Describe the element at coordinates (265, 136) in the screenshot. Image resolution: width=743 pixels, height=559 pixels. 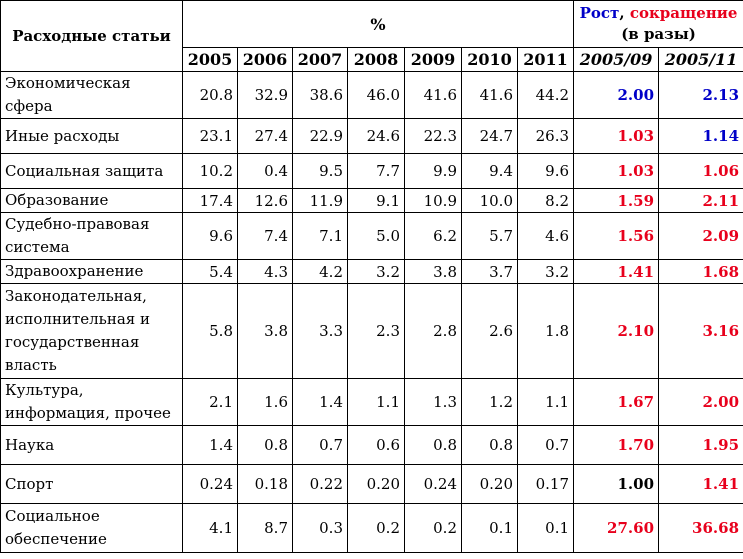
I see `value-cell-2006: 27.4` at that location.